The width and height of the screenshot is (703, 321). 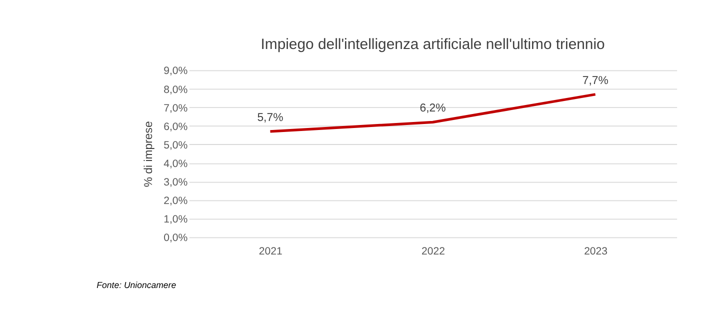 I want to click on source-note: Fonte: Unioncamere, so click(x=136, y=285).